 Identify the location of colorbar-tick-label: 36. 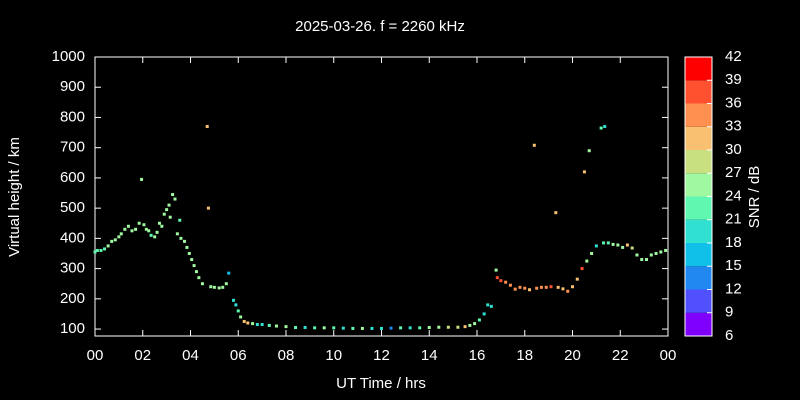
(733, 102).